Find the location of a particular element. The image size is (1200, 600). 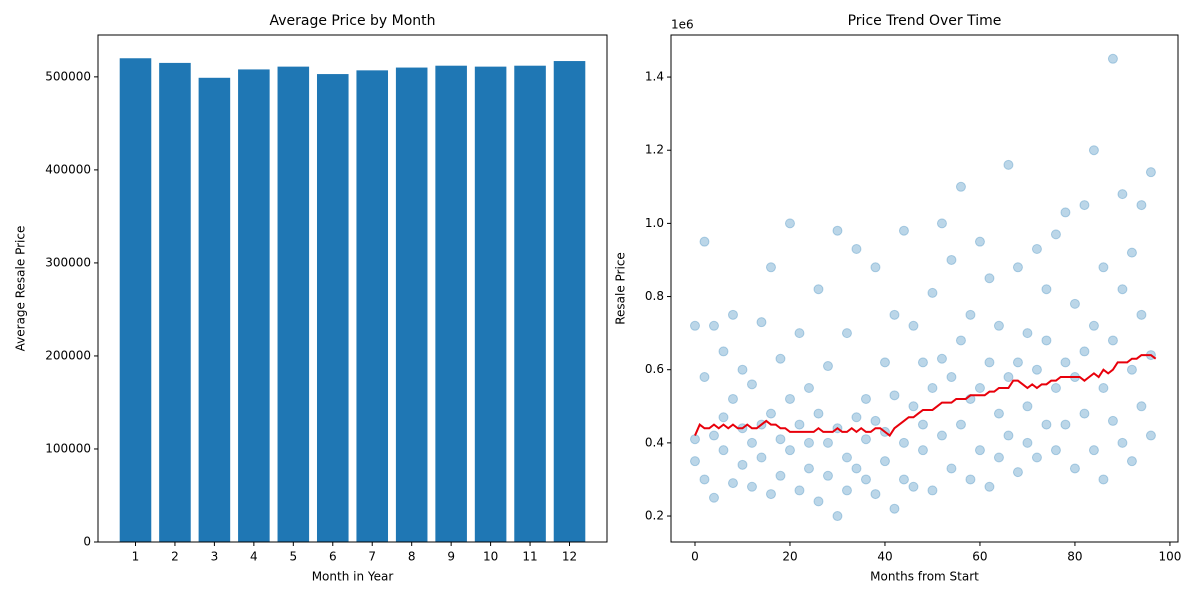

y-tick-label: 200000 is located at coordinates (68, 355).